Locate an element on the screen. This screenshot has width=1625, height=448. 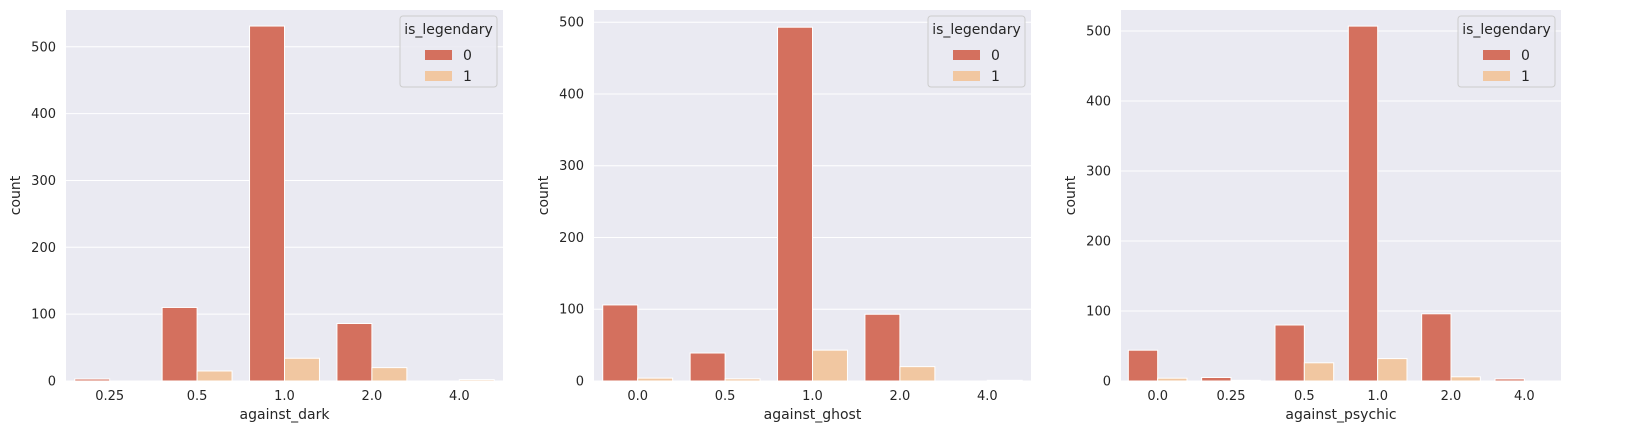
x-axis-label: against_dark is located at coordinates (285, 415).